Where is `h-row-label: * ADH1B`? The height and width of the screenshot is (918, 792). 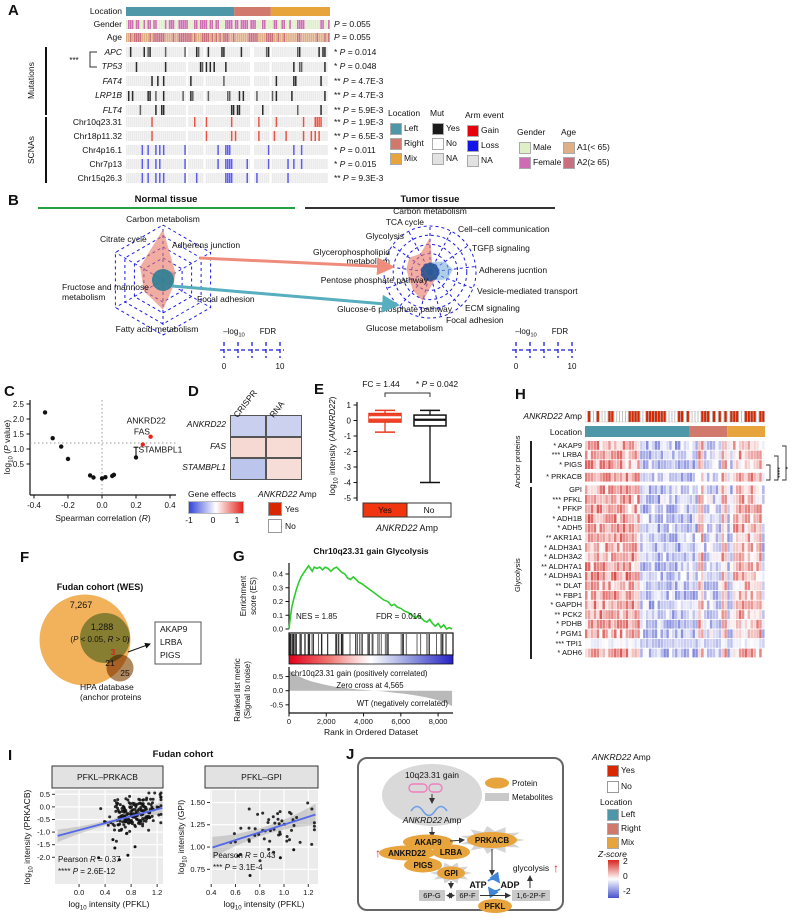
h-row-label: * ADH1B is located at coordinates (567, 518).